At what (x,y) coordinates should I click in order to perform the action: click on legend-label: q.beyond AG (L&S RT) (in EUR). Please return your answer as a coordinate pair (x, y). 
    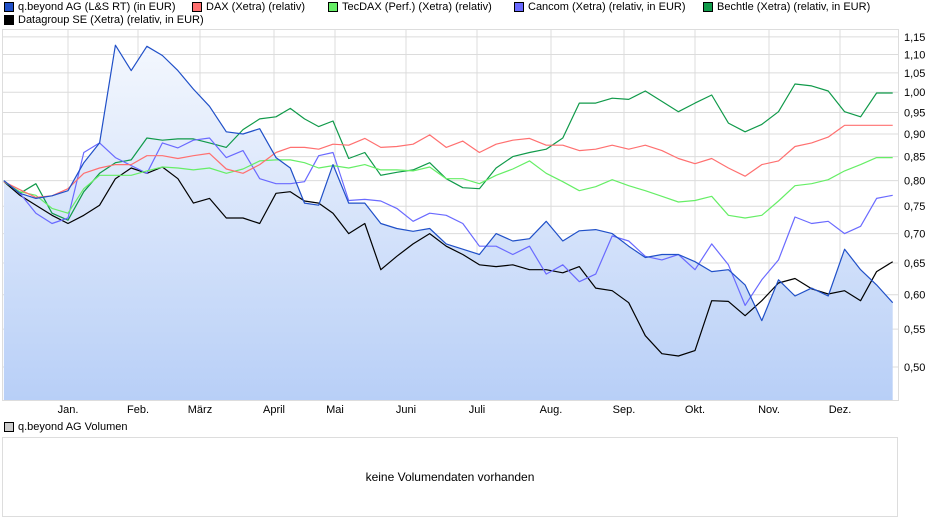
    Looking at the image, I should click on (97, 7).